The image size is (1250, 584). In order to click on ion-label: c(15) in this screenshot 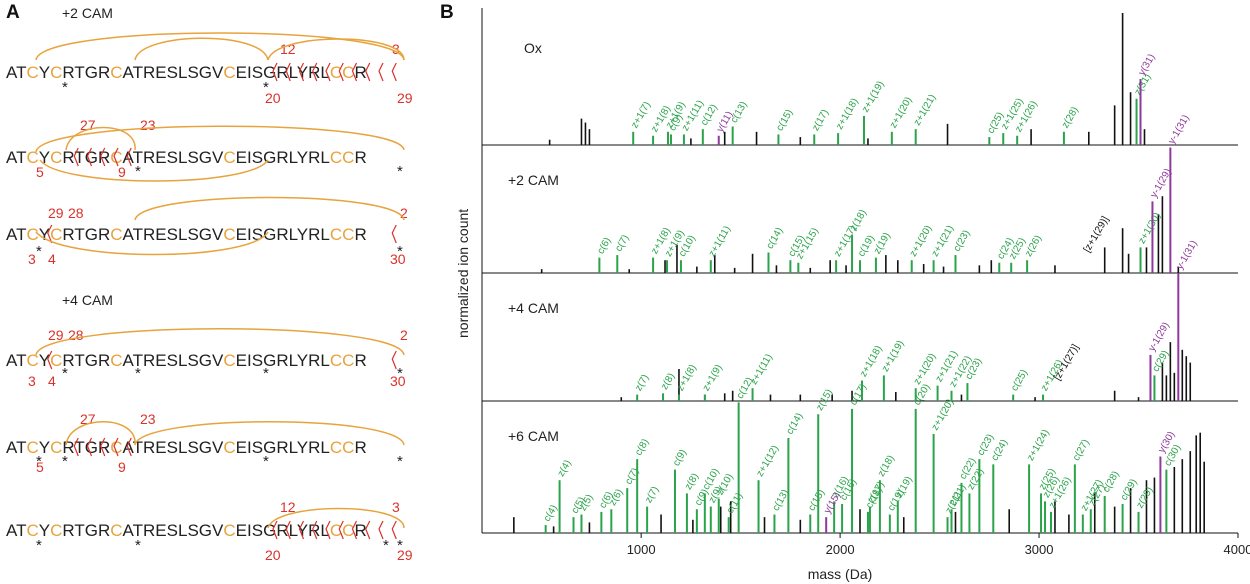, I will do `click(785, 120)`.